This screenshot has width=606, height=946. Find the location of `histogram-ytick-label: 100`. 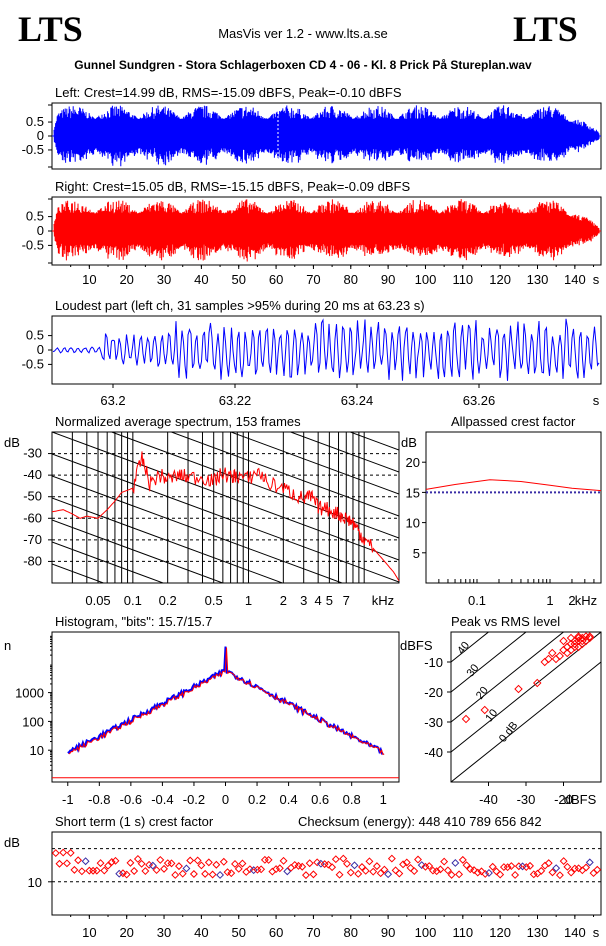

histogram-ytick-label: 100 is located at coordinates (33, 721).